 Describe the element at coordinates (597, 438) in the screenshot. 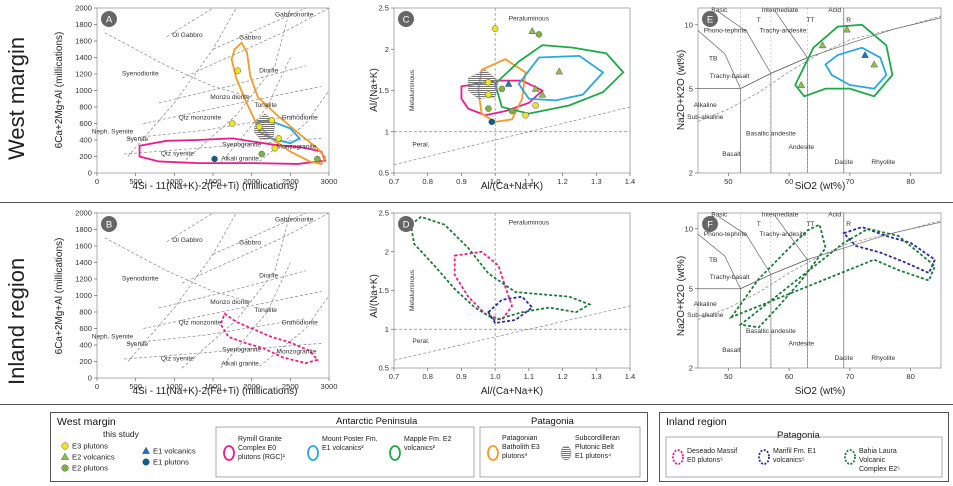

I see `legend-pat-text: Subcordilleran` at that location.